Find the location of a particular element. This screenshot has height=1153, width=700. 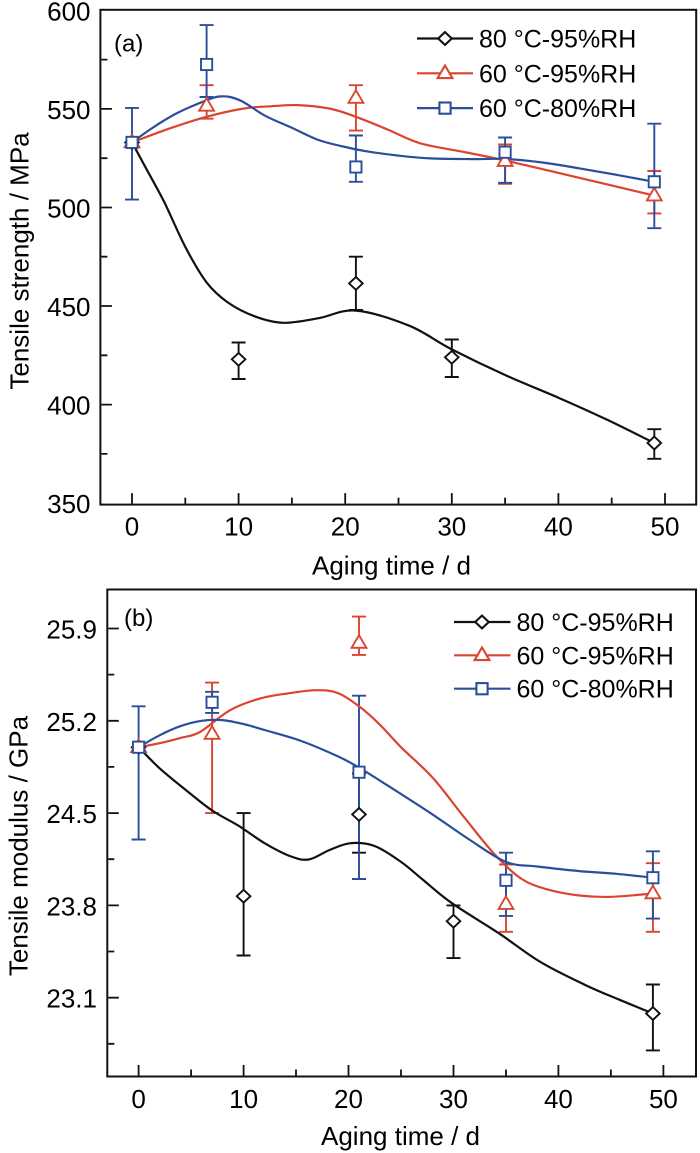

svg-text: 23.1 is located at coordinates (71, 999).